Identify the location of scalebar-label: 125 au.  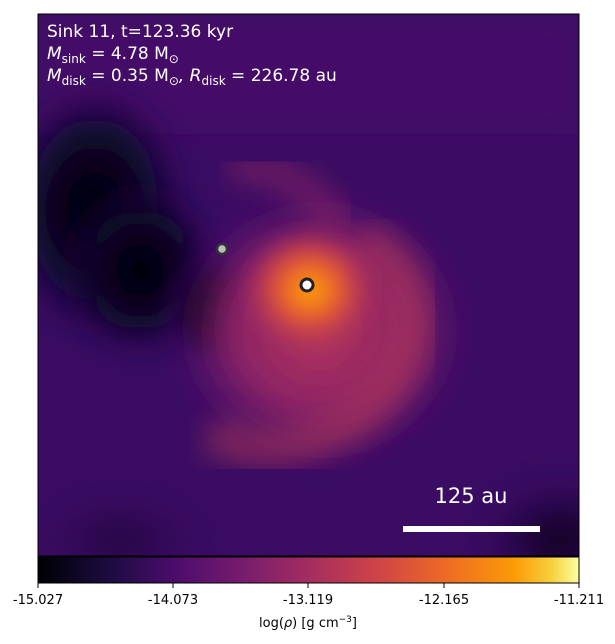
(471, 496).